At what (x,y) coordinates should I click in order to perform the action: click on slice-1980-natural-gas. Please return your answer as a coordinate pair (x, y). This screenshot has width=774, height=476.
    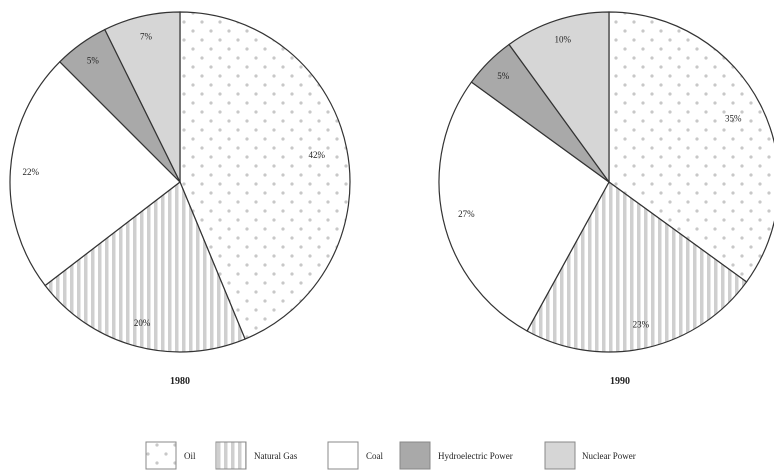
    Looking at the image, I should click on (145, 267).